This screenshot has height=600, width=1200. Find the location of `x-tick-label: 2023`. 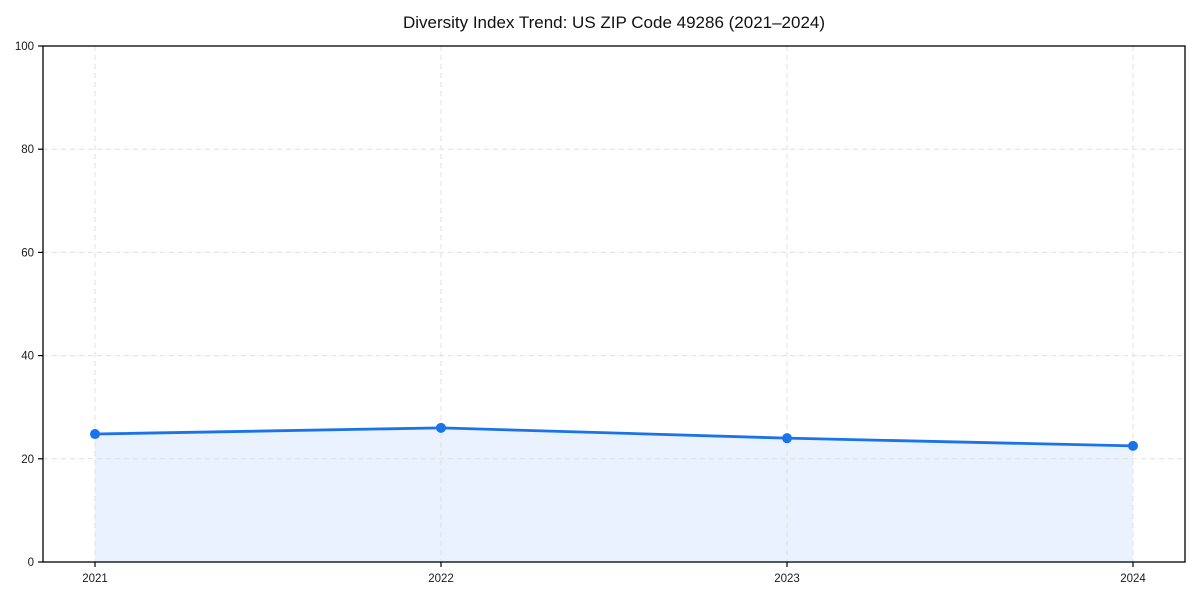

x-tick-label: 2023 is located at coordinates (787, 579).